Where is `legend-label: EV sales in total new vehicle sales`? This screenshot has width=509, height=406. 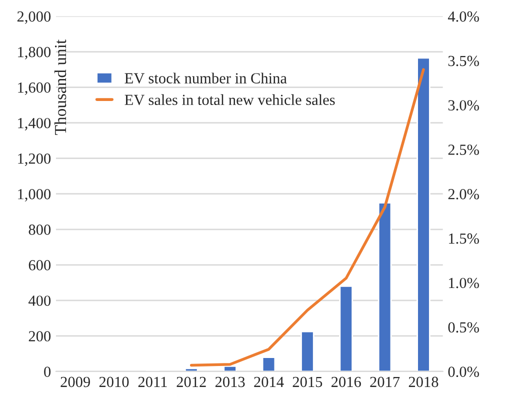 legend-label: EV sales in total new vehicle sales is located at coordinates (229, 100).